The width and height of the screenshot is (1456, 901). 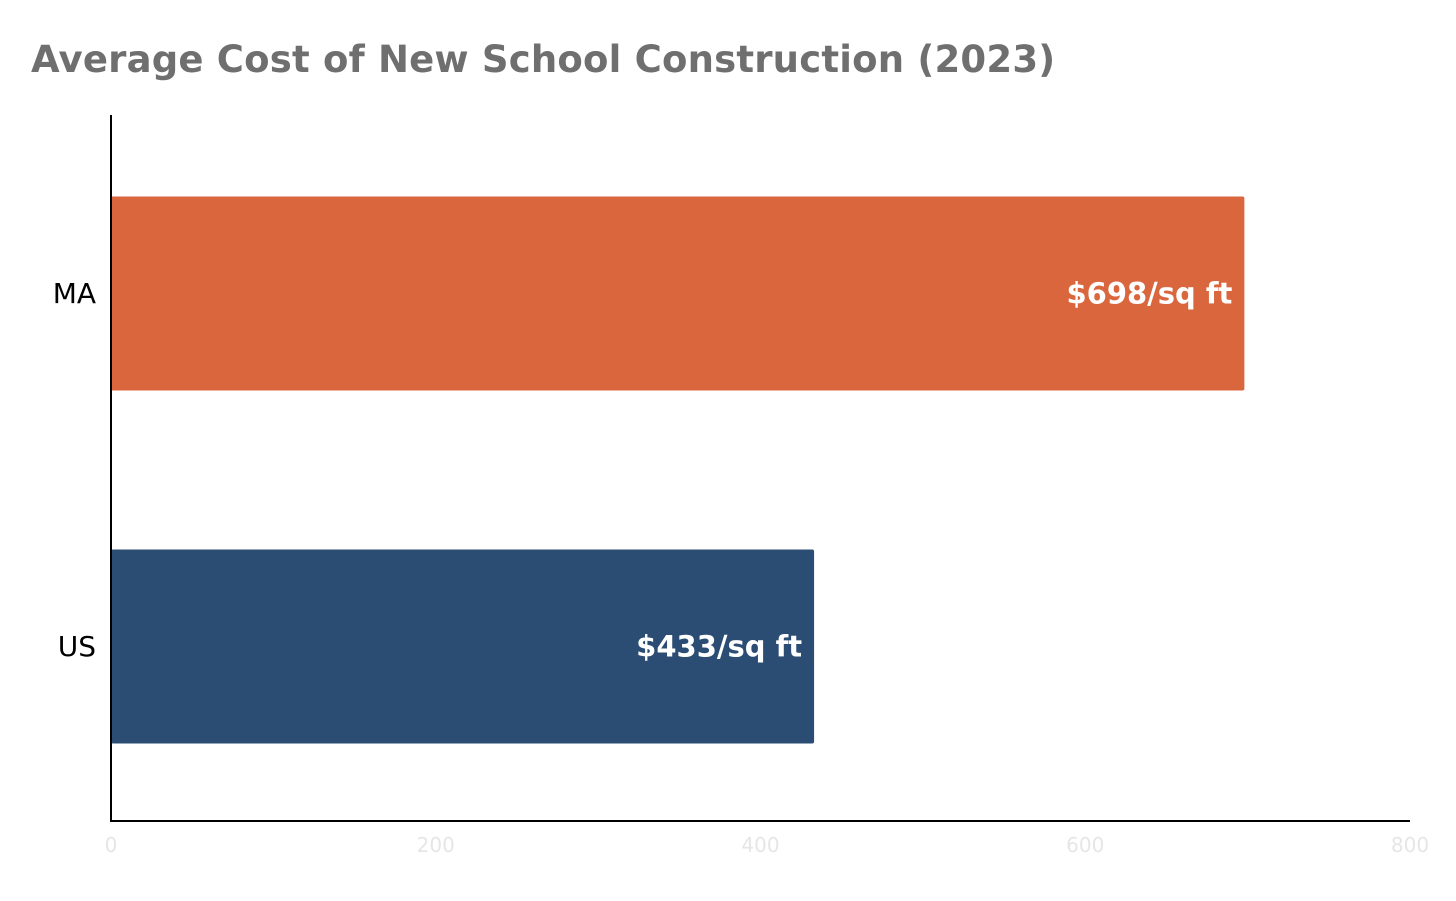 I want to click on data-label-ma: $698/sq ft, so click(x=1149, y=294).